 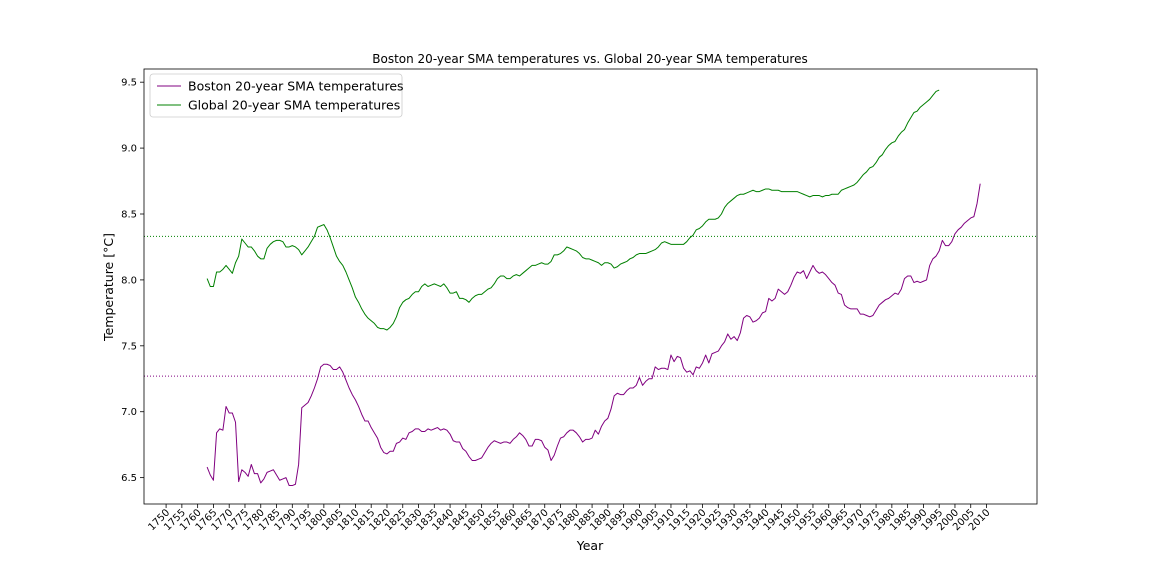 I want to click on y-tick-label: 6.5, so click(x=129, y=478).